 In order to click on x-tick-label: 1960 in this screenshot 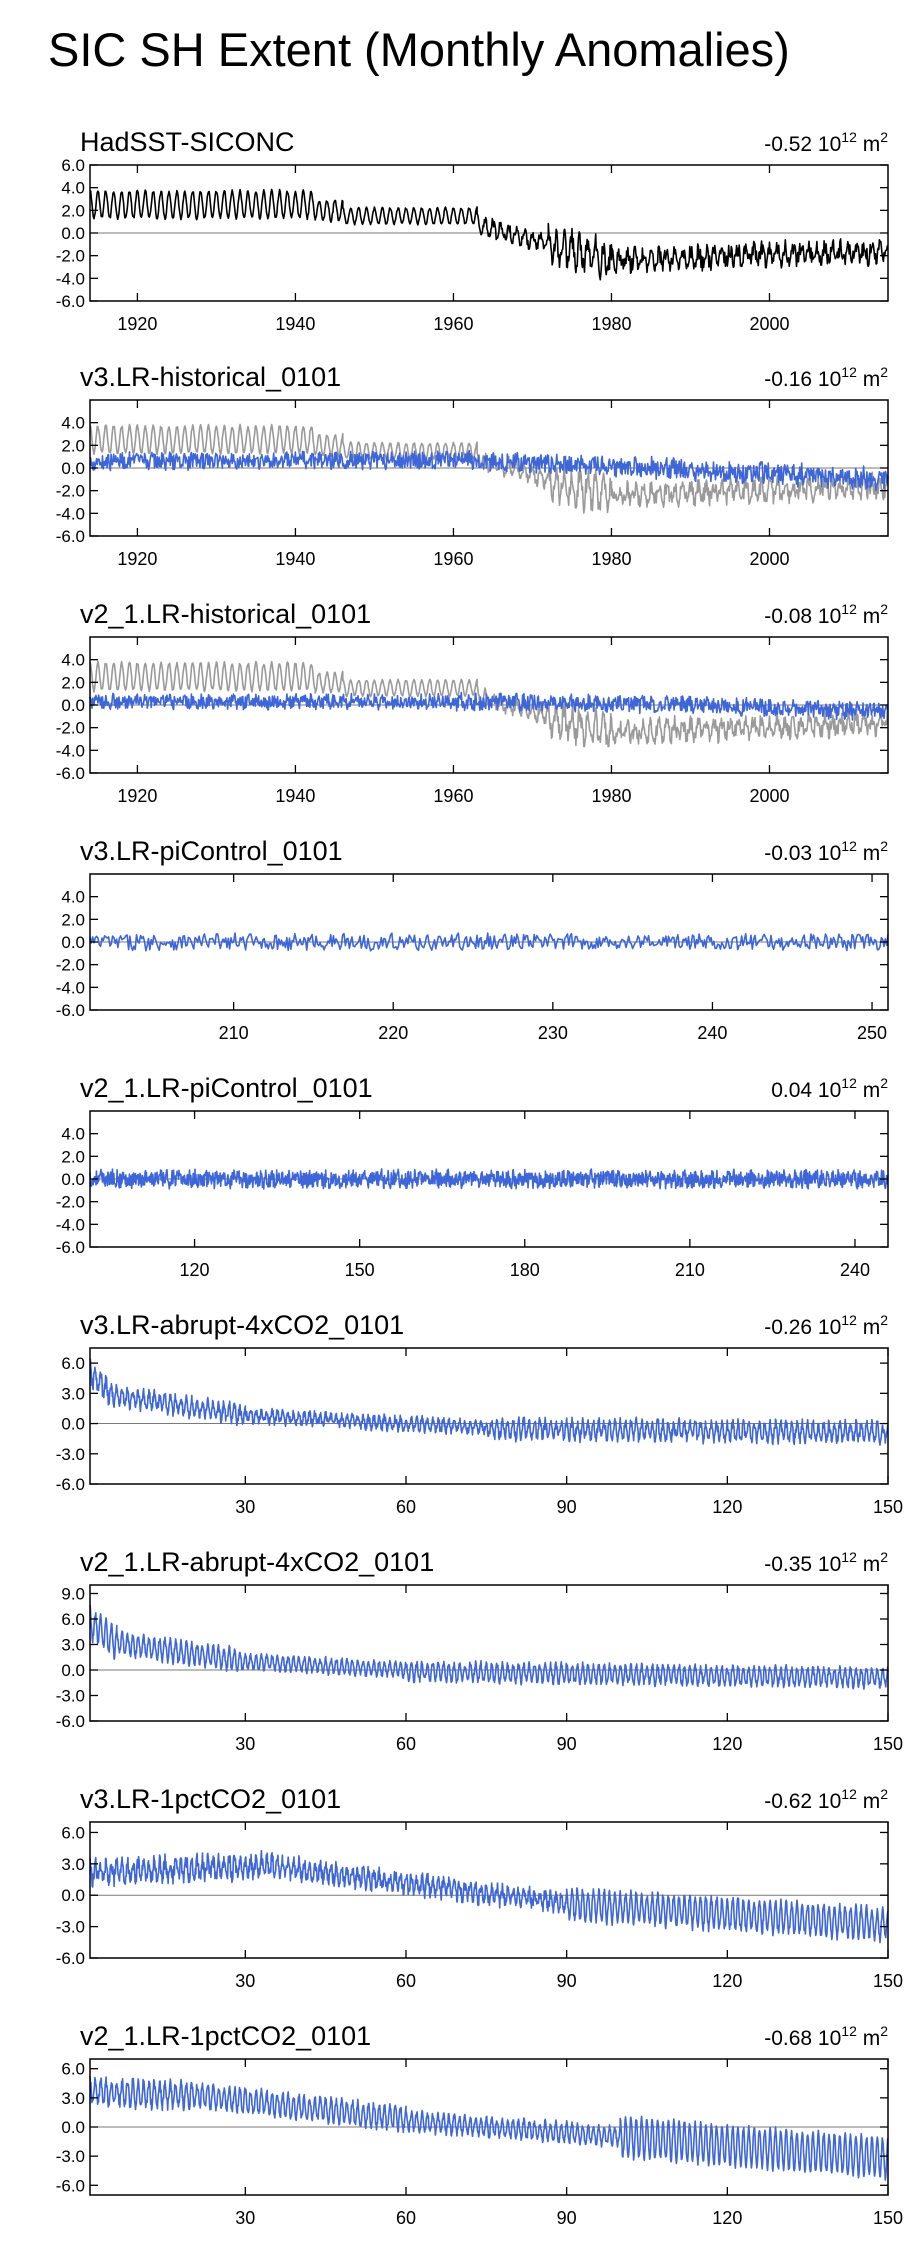, I will do `click(453, 324)`.